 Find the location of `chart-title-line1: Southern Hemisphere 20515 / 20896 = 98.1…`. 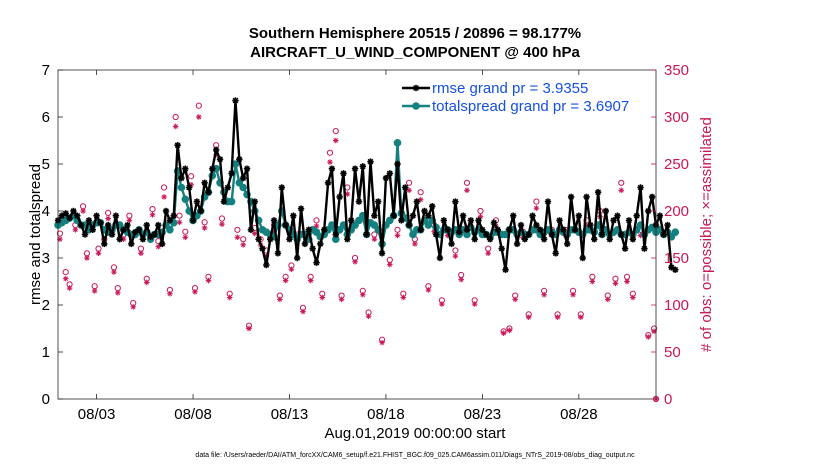

chart-title-line1: Southern Hemisphere 20515 / 20896 = 98.1… is located at coordinates (415, 33).